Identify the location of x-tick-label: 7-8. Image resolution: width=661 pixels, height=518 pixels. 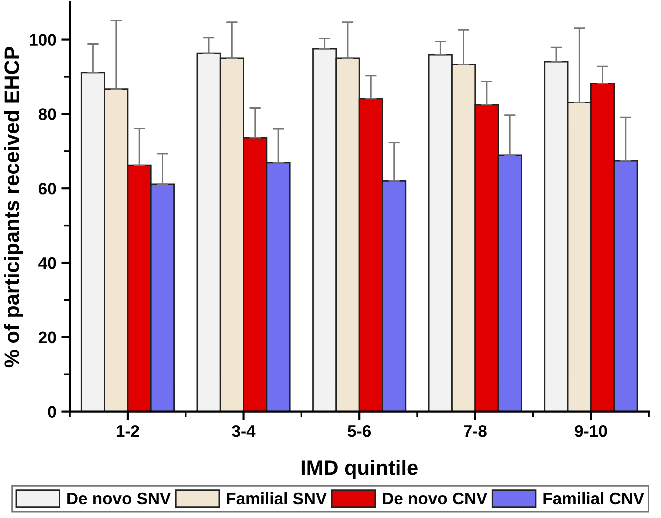
(475, 431).